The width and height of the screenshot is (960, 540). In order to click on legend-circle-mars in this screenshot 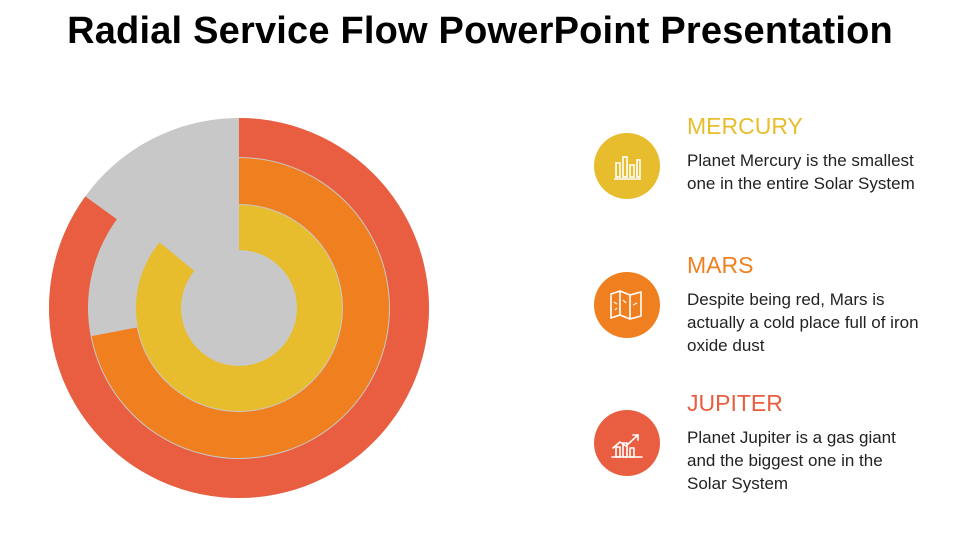, I will do `click(627, 305)`.